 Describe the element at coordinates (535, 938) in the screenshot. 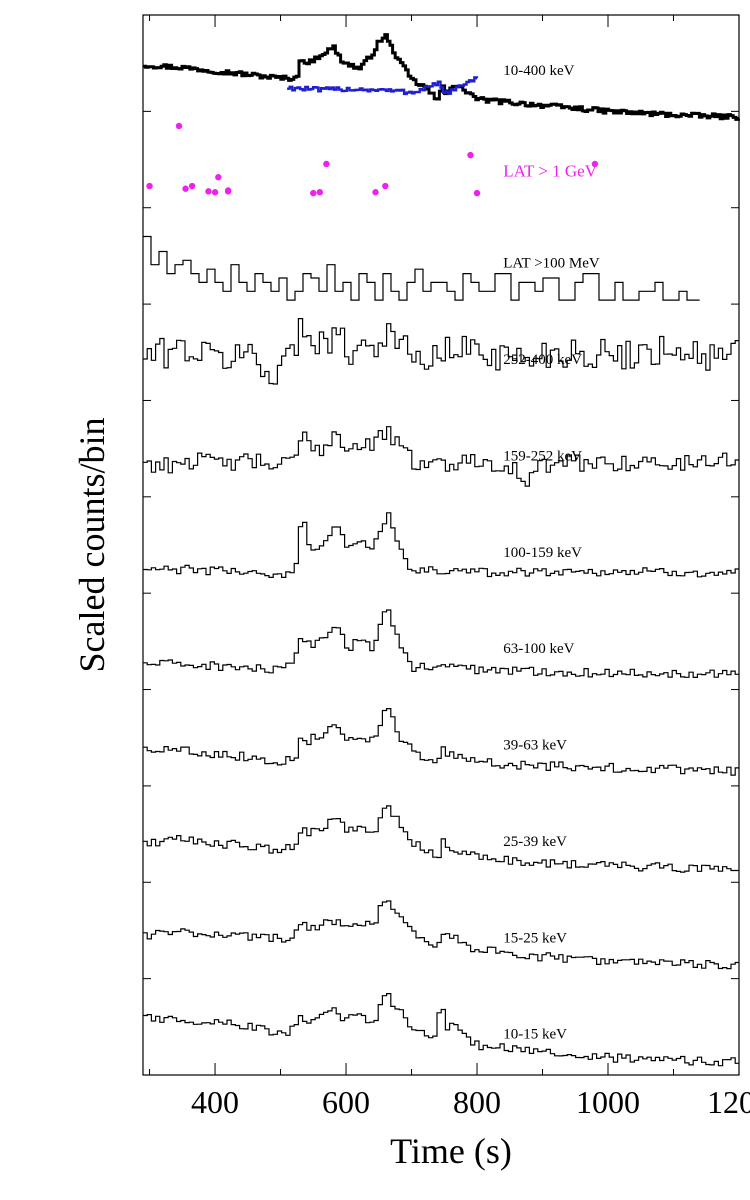

I see `panel-label: 15-25 keV` at that location.